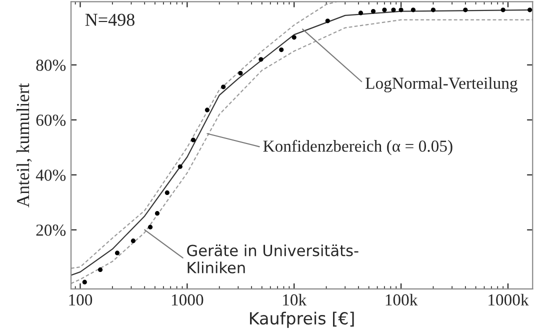 The height and width of the screenshot is (336, 538). Describe the element at coordinates (51, 120) in the screenshot. I see `y-tick-label: 60%` at that location.